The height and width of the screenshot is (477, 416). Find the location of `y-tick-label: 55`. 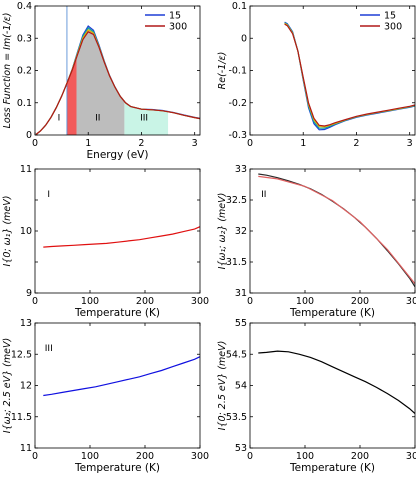

y-tick-label: 55 is located at coordinates (241, 323).